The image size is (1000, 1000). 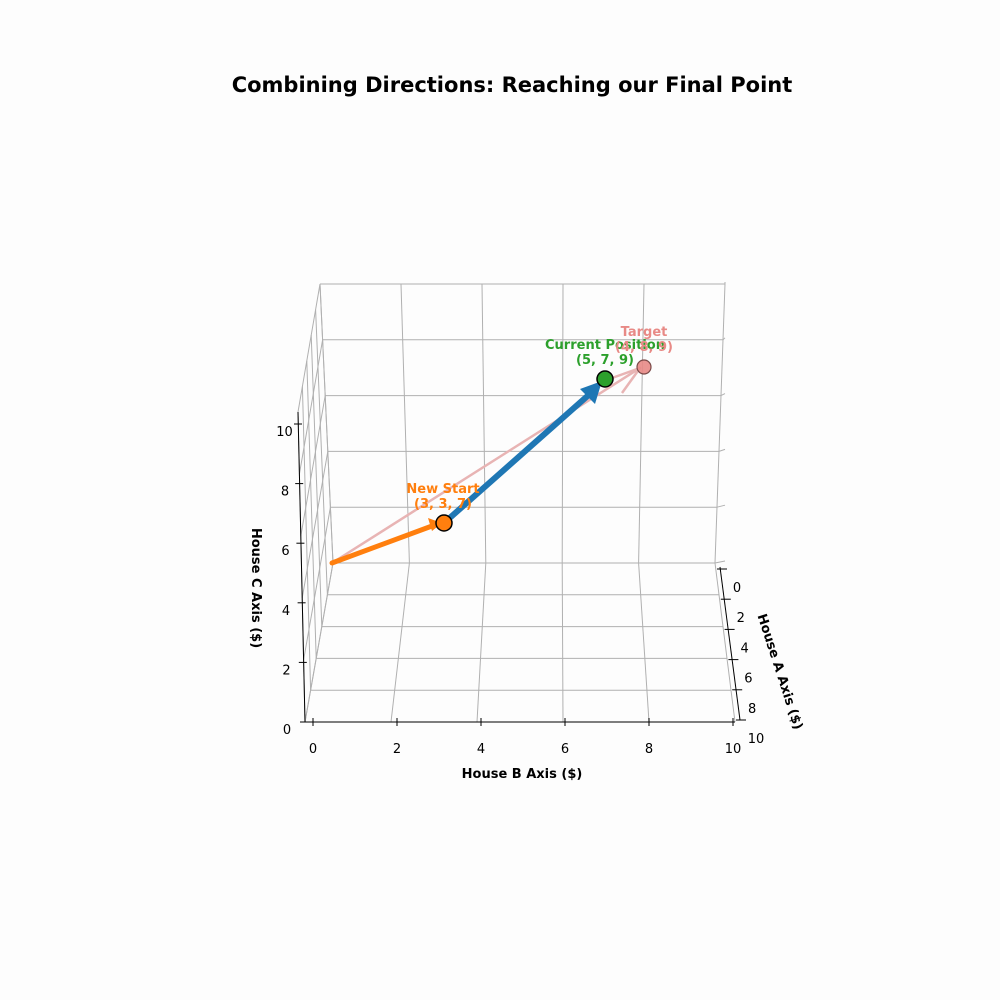 What do you see at coordinates (605, 360) in the screenshot?
I see `current-position-coords: (5, 7, 9)` at bounding box center [605, 360].